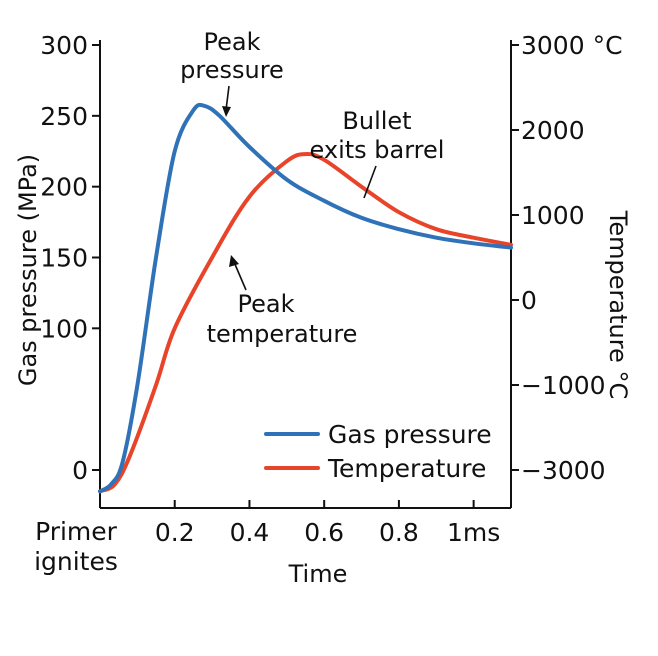 The width and height of the screenshot is (658, 656). I want to click on legend-label-gas-pressure: Gas pressure, so click(410, 434).